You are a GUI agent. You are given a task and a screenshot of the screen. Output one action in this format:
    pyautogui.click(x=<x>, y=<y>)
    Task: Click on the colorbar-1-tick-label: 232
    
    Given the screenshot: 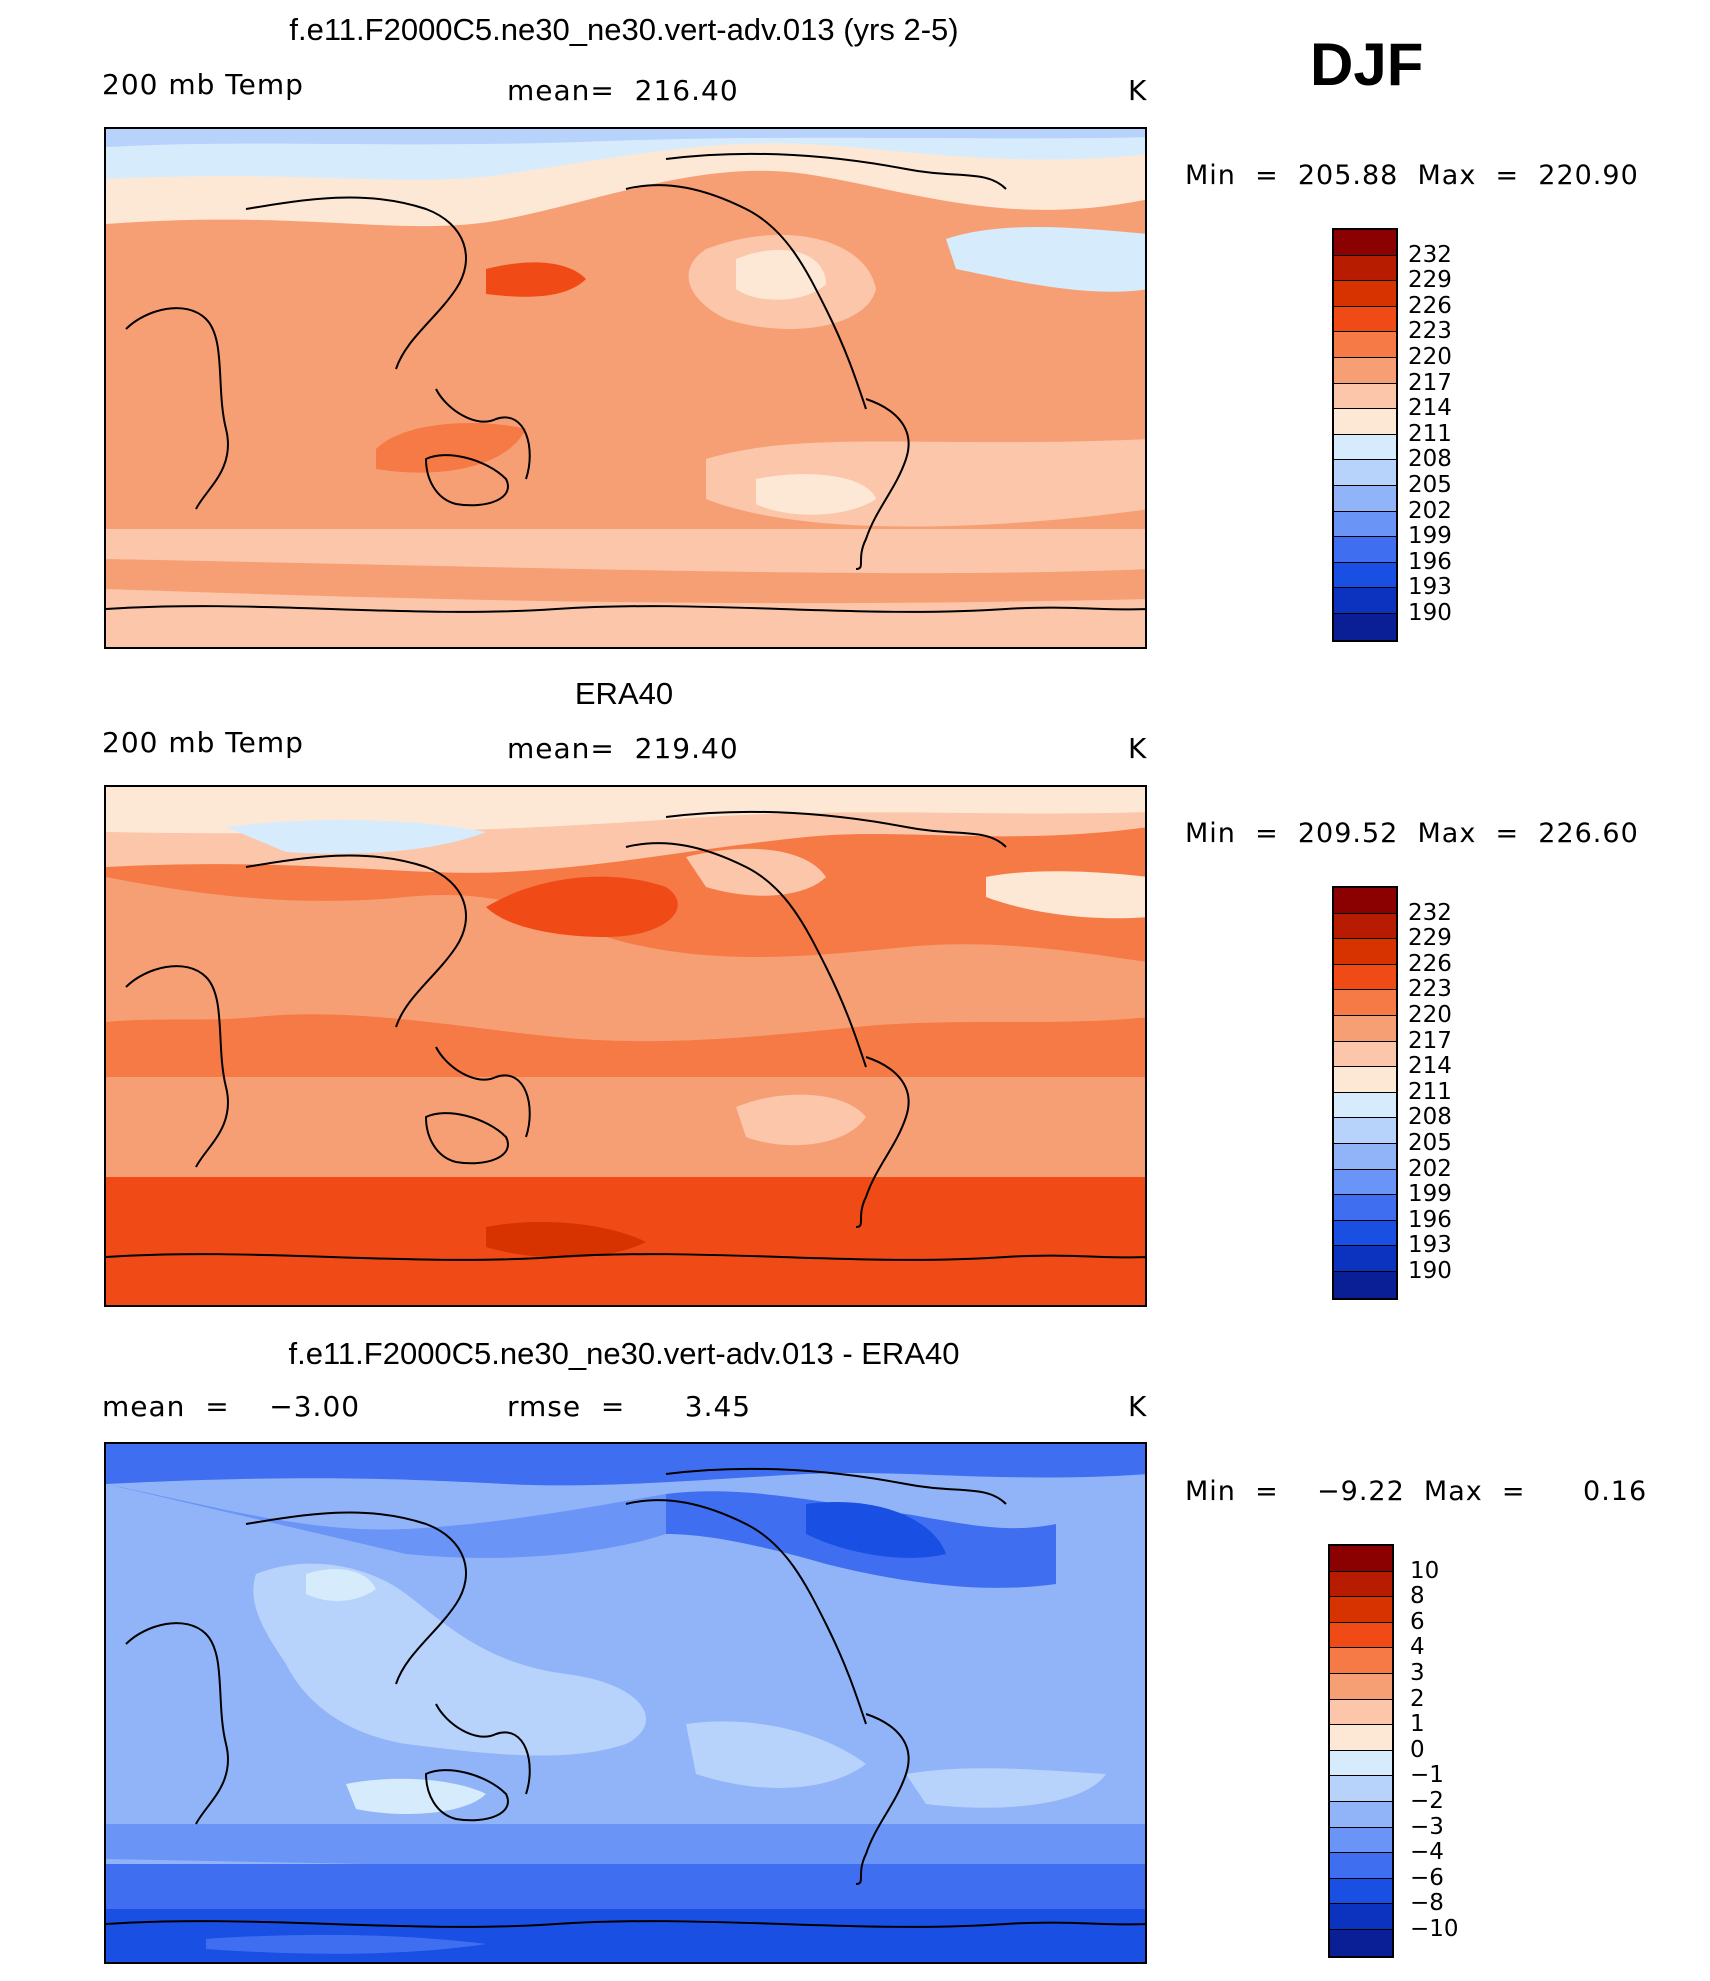 What is the action you would take?
    pyautogui.click(x=1430, y=254)
    